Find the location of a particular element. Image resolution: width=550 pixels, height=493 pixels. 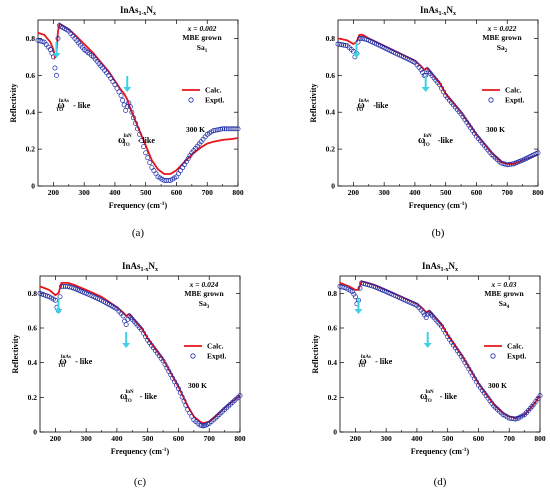

plot-frame is located at coordinates (440, 354).